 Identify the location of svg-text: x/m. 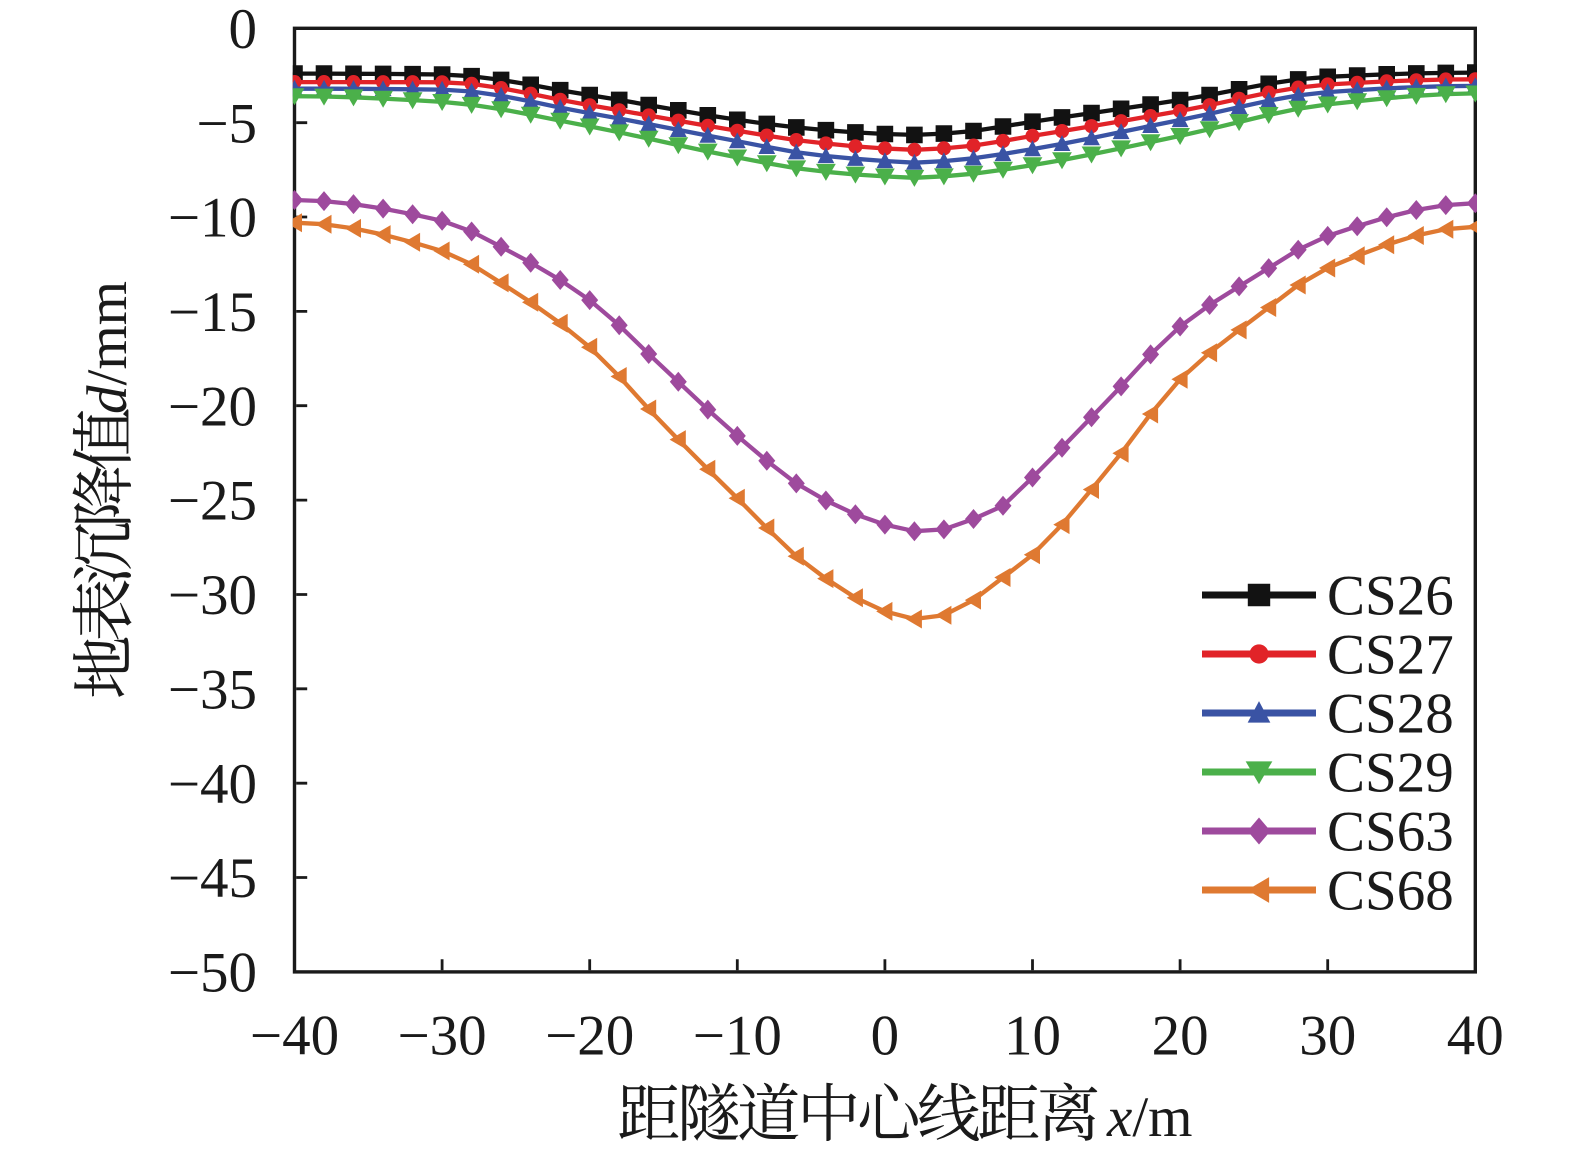
(1149, 1117).